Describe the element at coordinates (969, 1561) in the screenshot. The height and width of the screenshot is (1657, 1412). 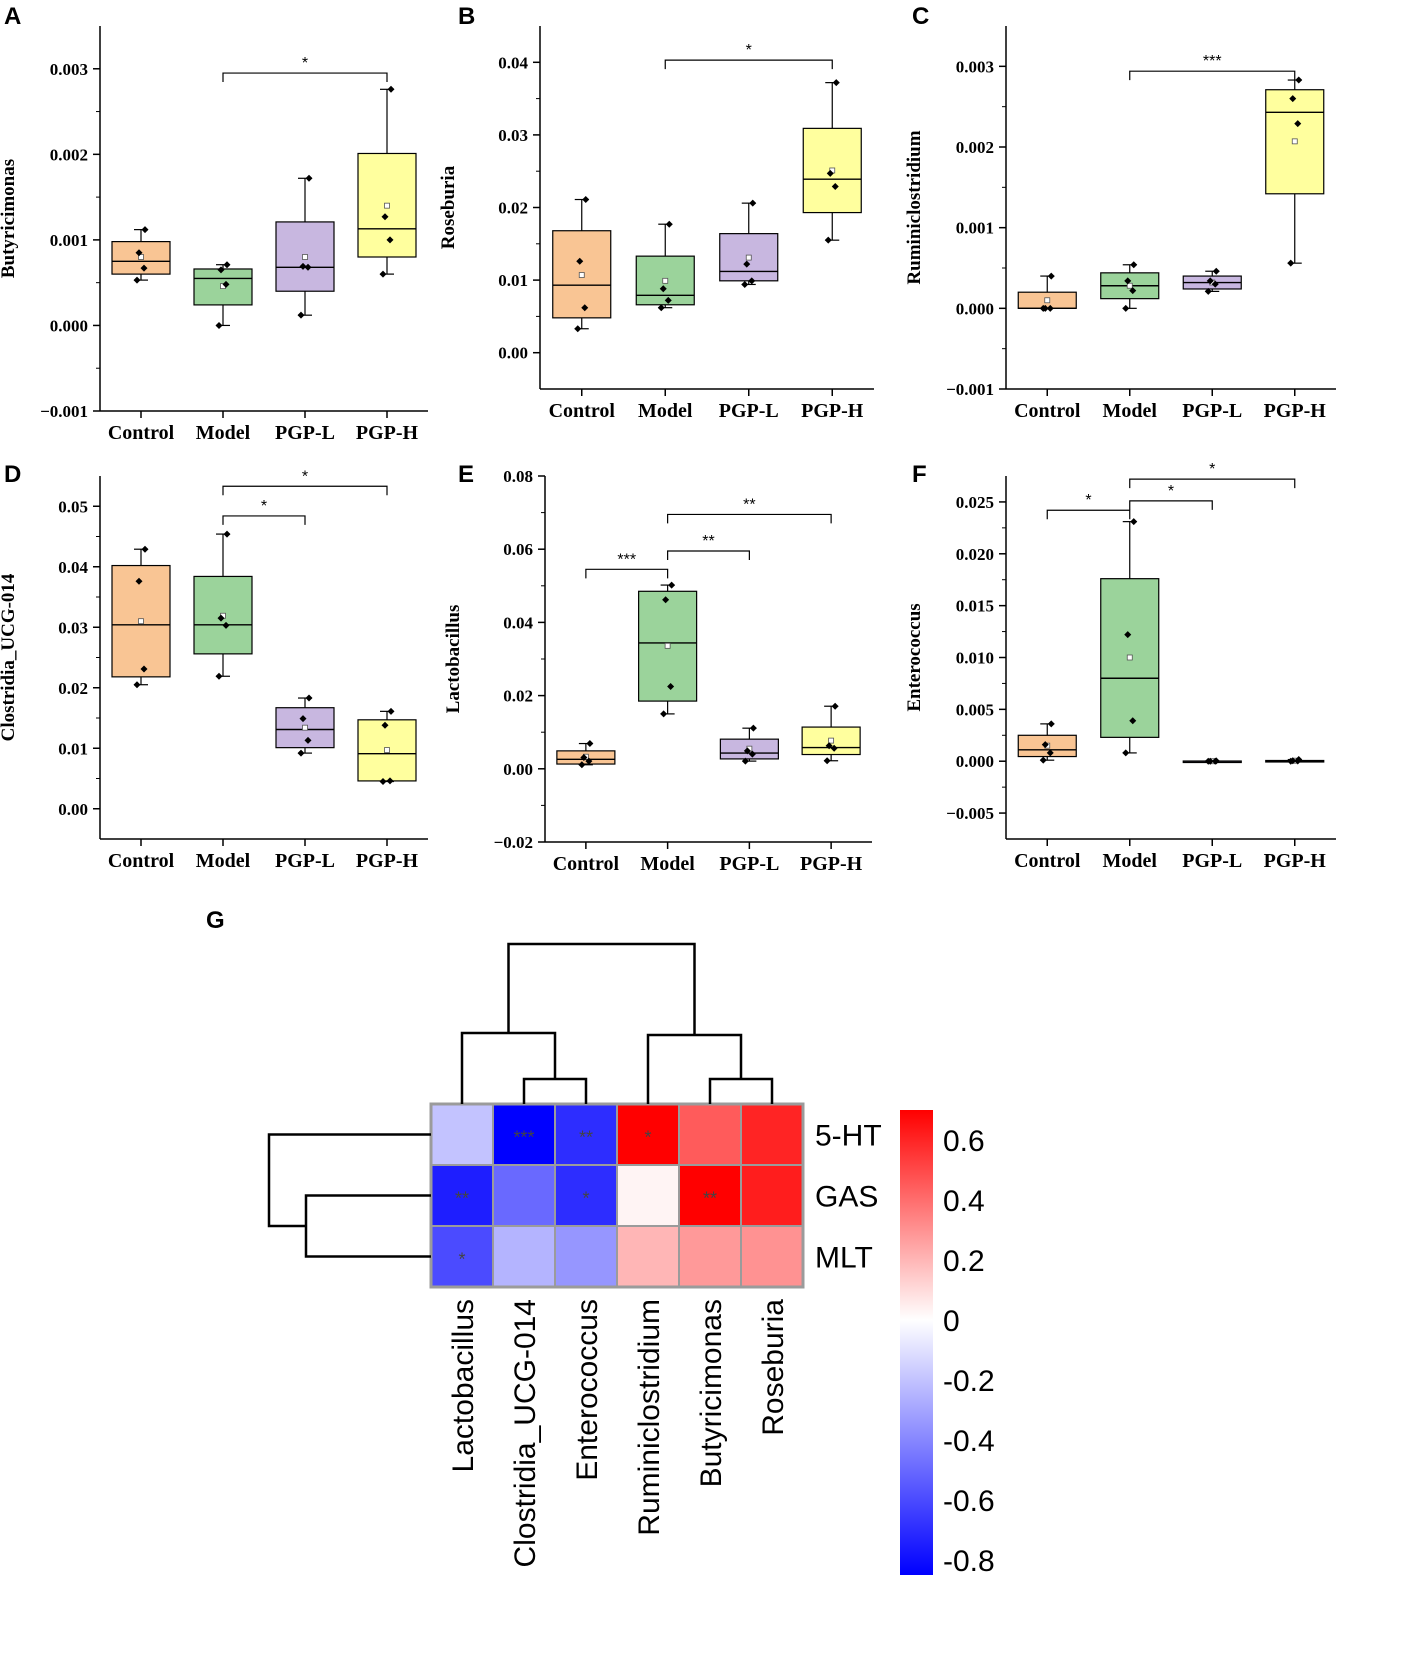
I see `colorbar-tick-label: -0.8` at that location.